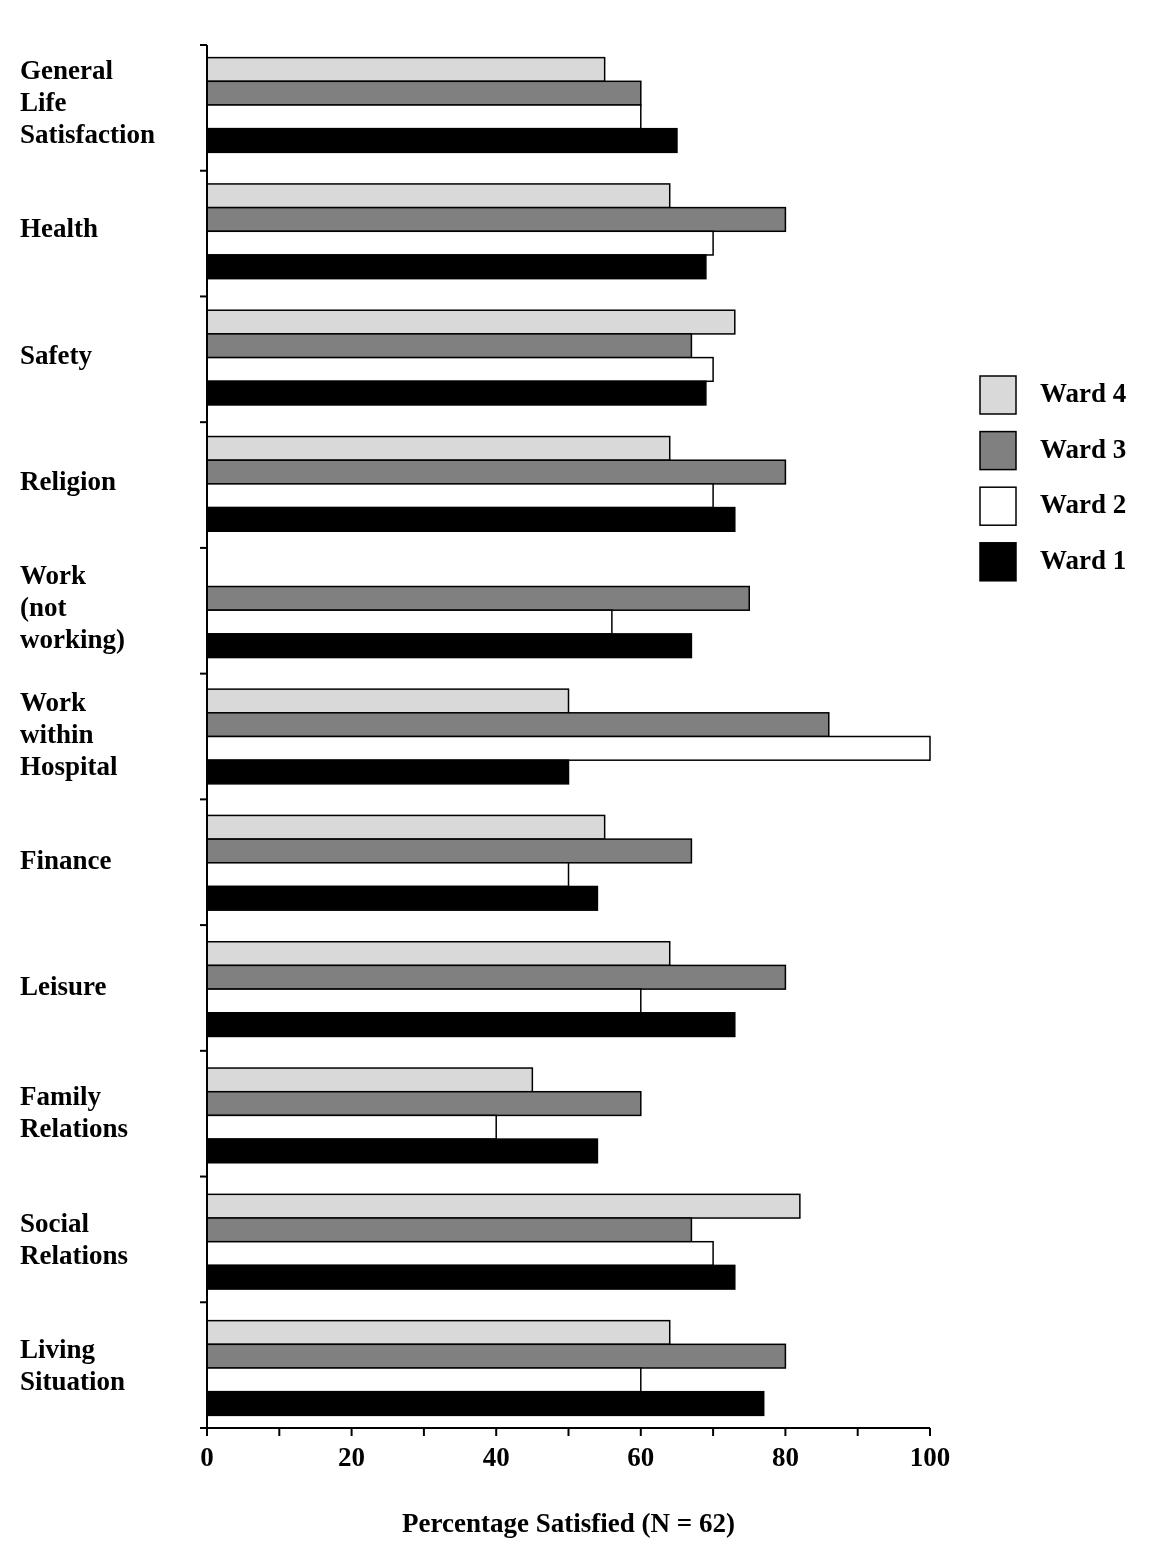 This screenshot has width=1149, height=1559. I want to click on x-axis-title: Percentage Satisfied (N = 62), so click(568, 1523).